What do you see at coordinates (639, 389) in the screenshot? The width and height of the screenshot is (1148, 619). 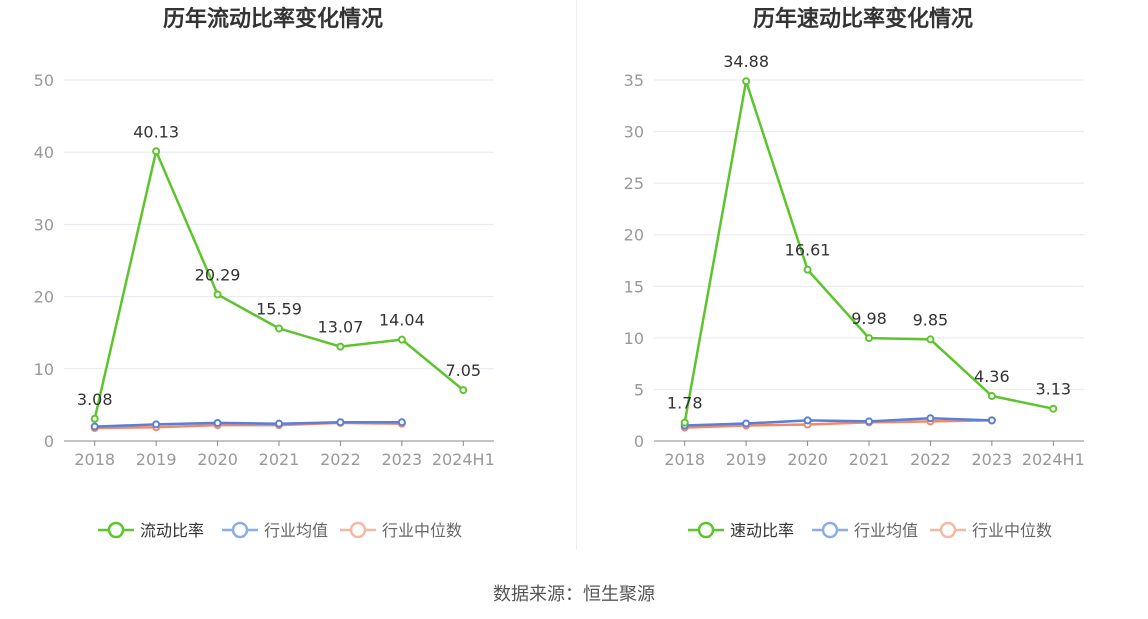 I see `y-tick-label: 5` at bounding box center [639, 389].